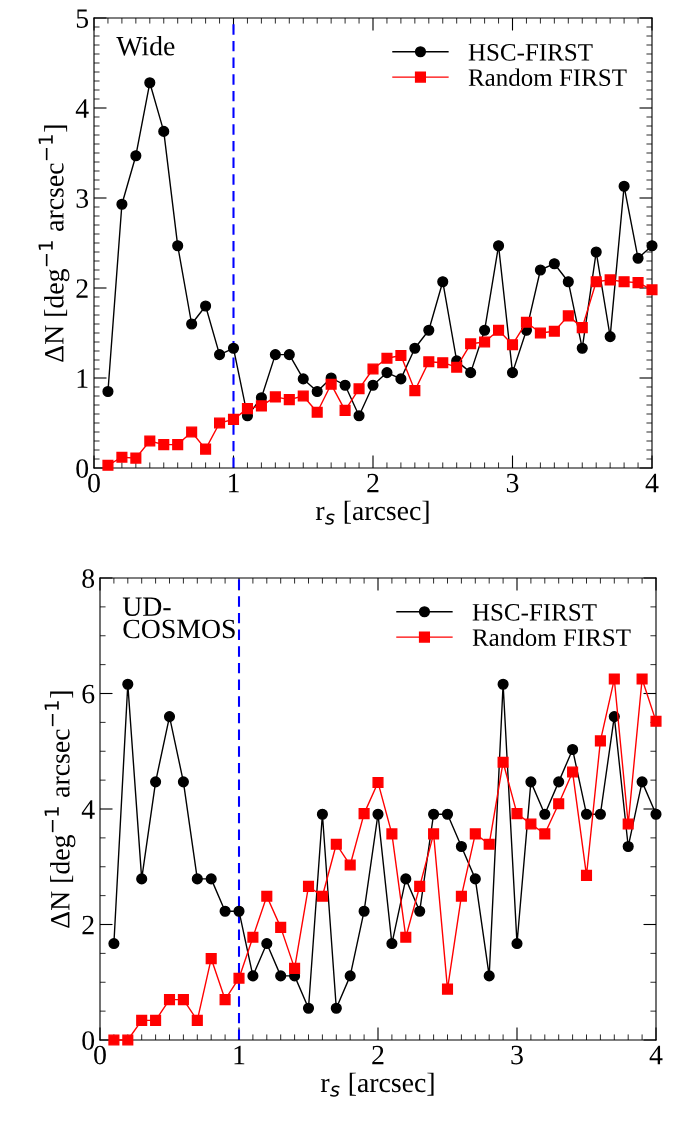  I want to click on y-tick-label: 5, so click(82, 18).